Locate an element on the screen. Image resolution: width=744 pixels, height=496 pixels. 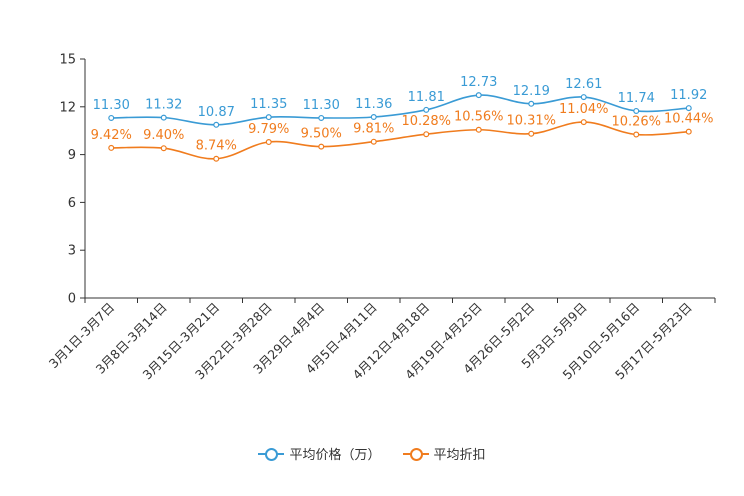
y-tick-label: 12 is located at coordinates (67, 107).